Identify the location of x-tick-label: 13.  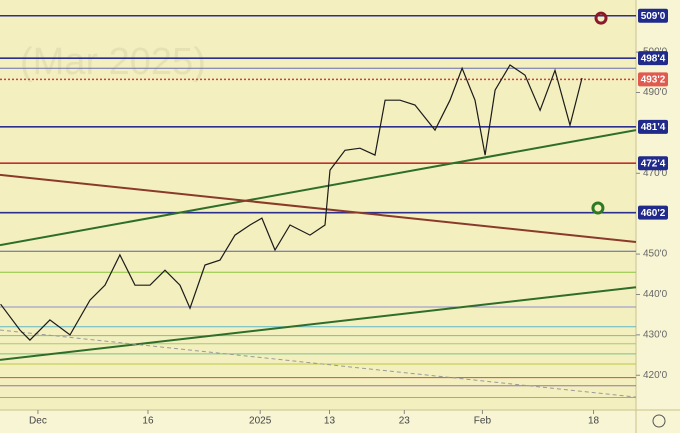
(330, 421).